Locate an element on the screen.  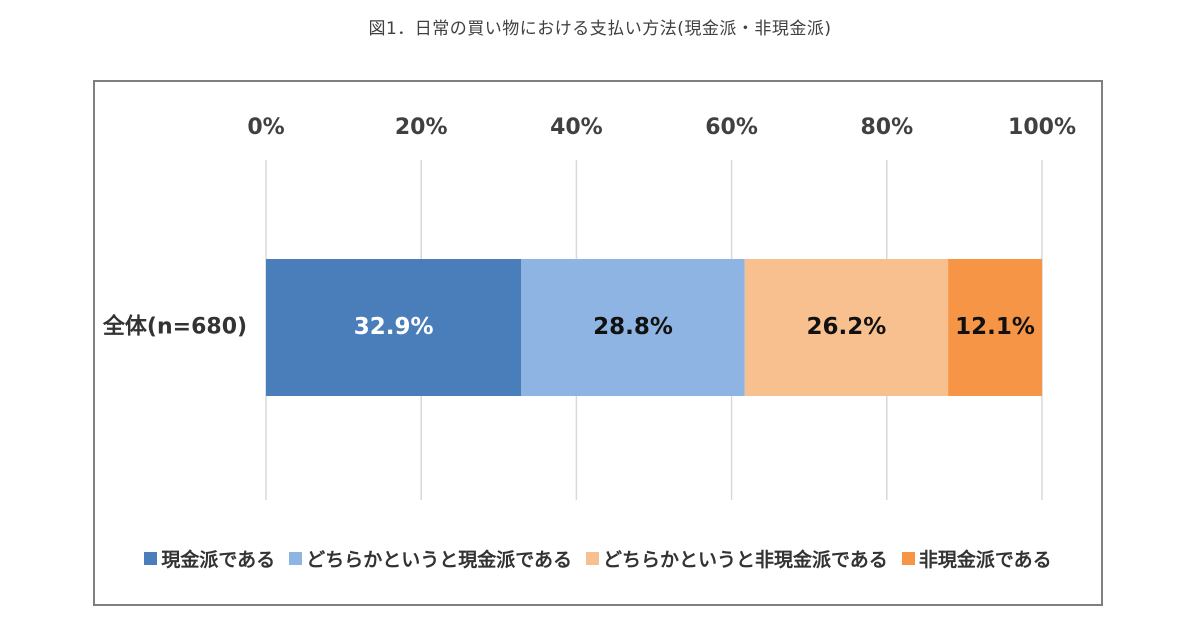
chart-title: 図1．日常の買い物における支払い方法(現金派・非現金派) is located at coordinates (600, 29).